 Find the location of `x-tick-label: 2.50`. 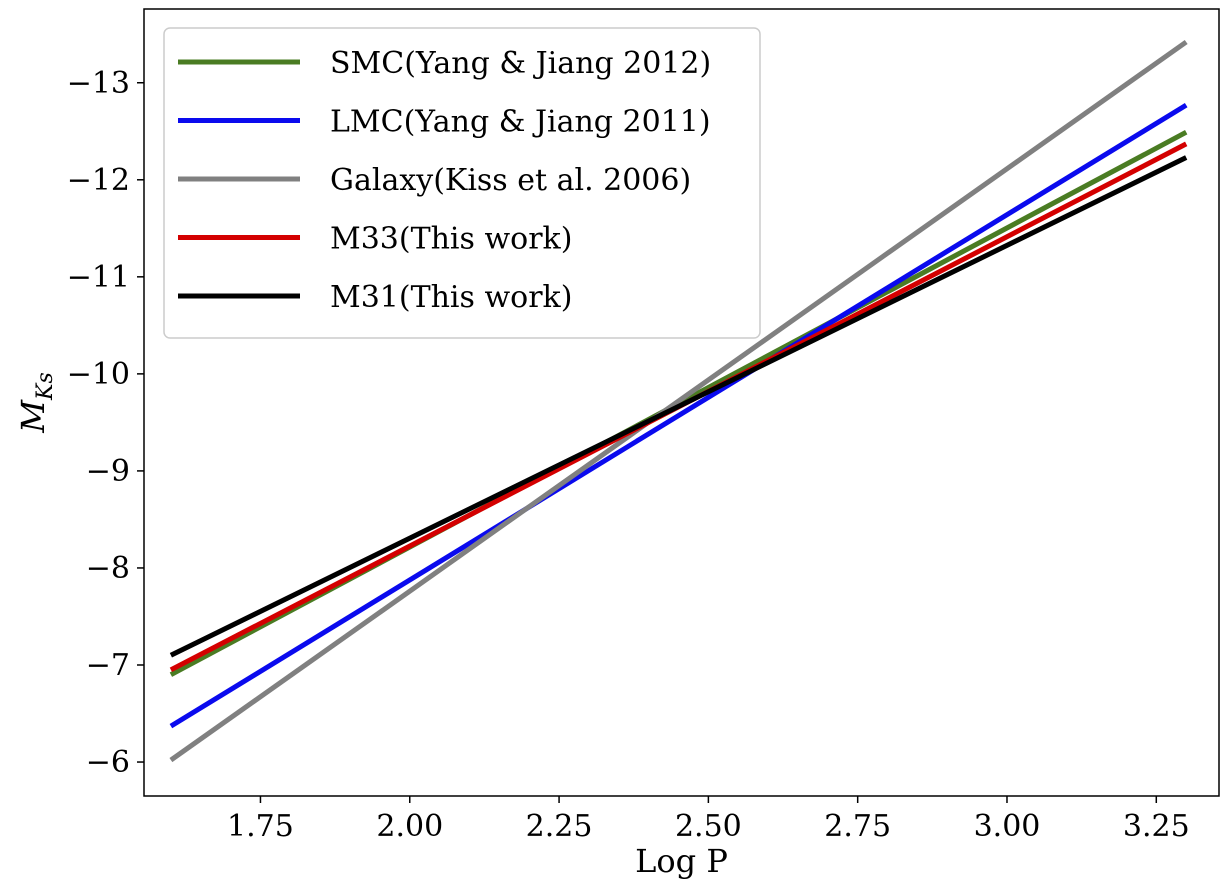

x-tick-label: 2.50 is located at coordinates (708, 826).